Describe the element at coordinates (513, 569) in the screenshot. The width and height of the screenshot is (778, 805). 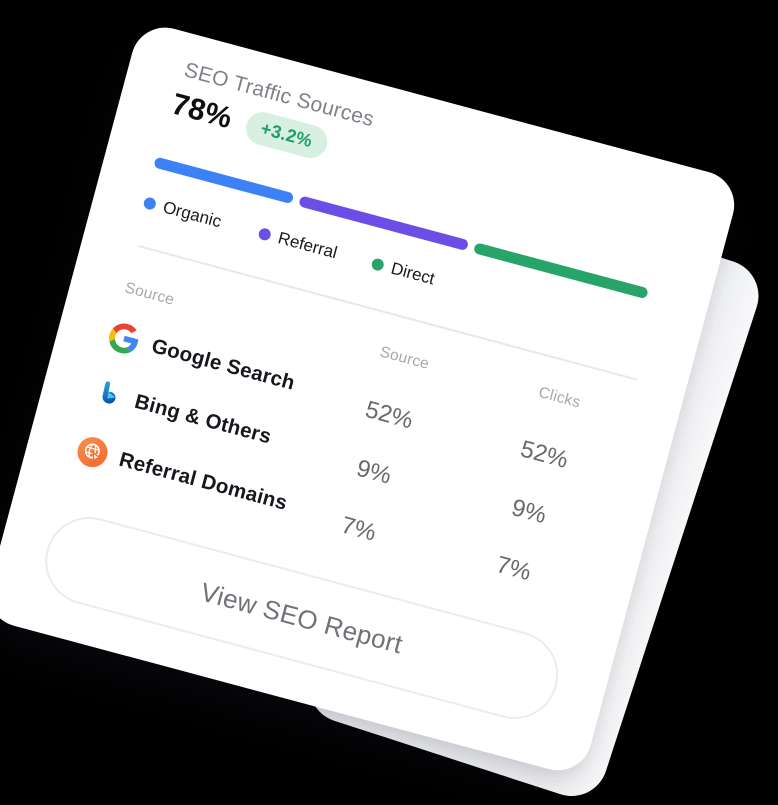
I see `clicks-pct-value: 7%` at that location.